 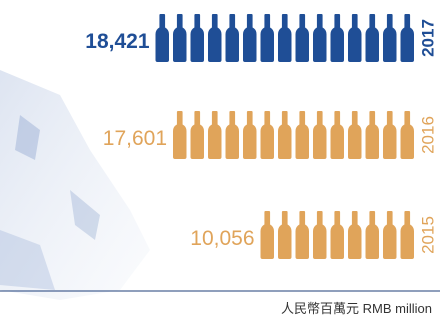 I want to click on category-label-2015: 2015, so click(x=428, y=235).